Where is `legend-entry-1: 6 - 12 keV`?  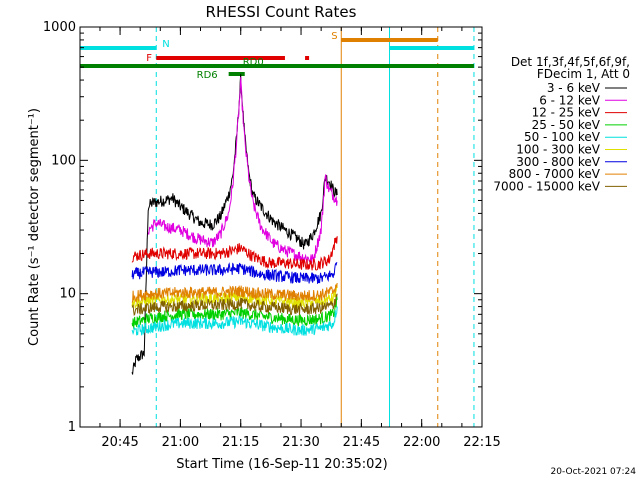 legend-entry-1: 6 - 12 keV is located at coordinates (570, 100).